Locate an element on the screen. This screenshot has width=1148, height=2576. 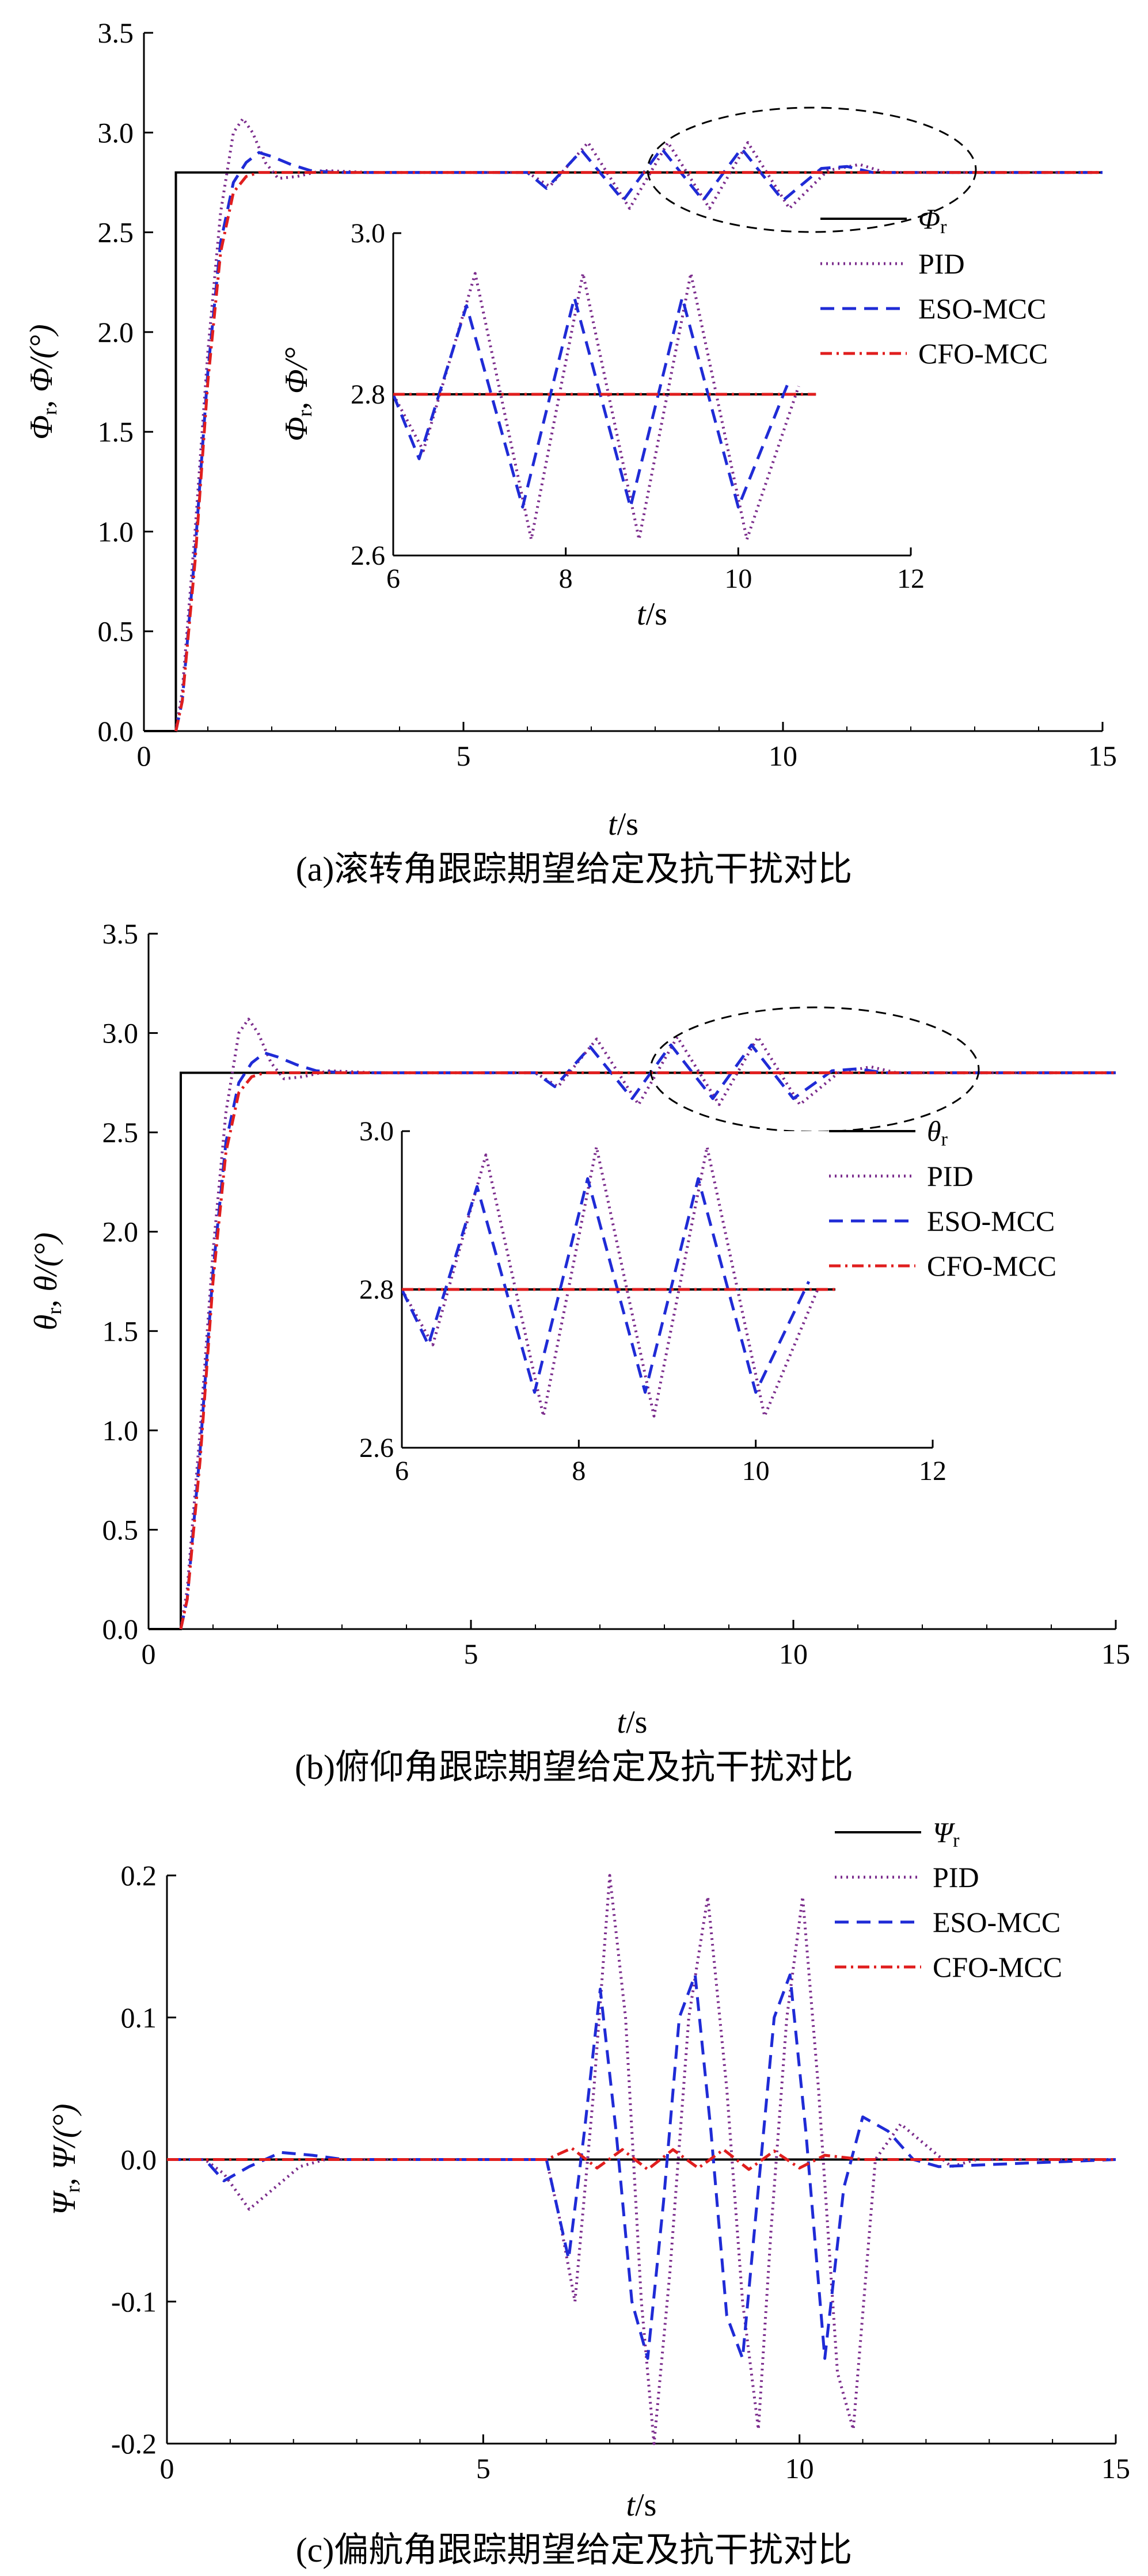
y-axis-label: Ψr, Ψ/(°) is located at coordinates (65, 2160).